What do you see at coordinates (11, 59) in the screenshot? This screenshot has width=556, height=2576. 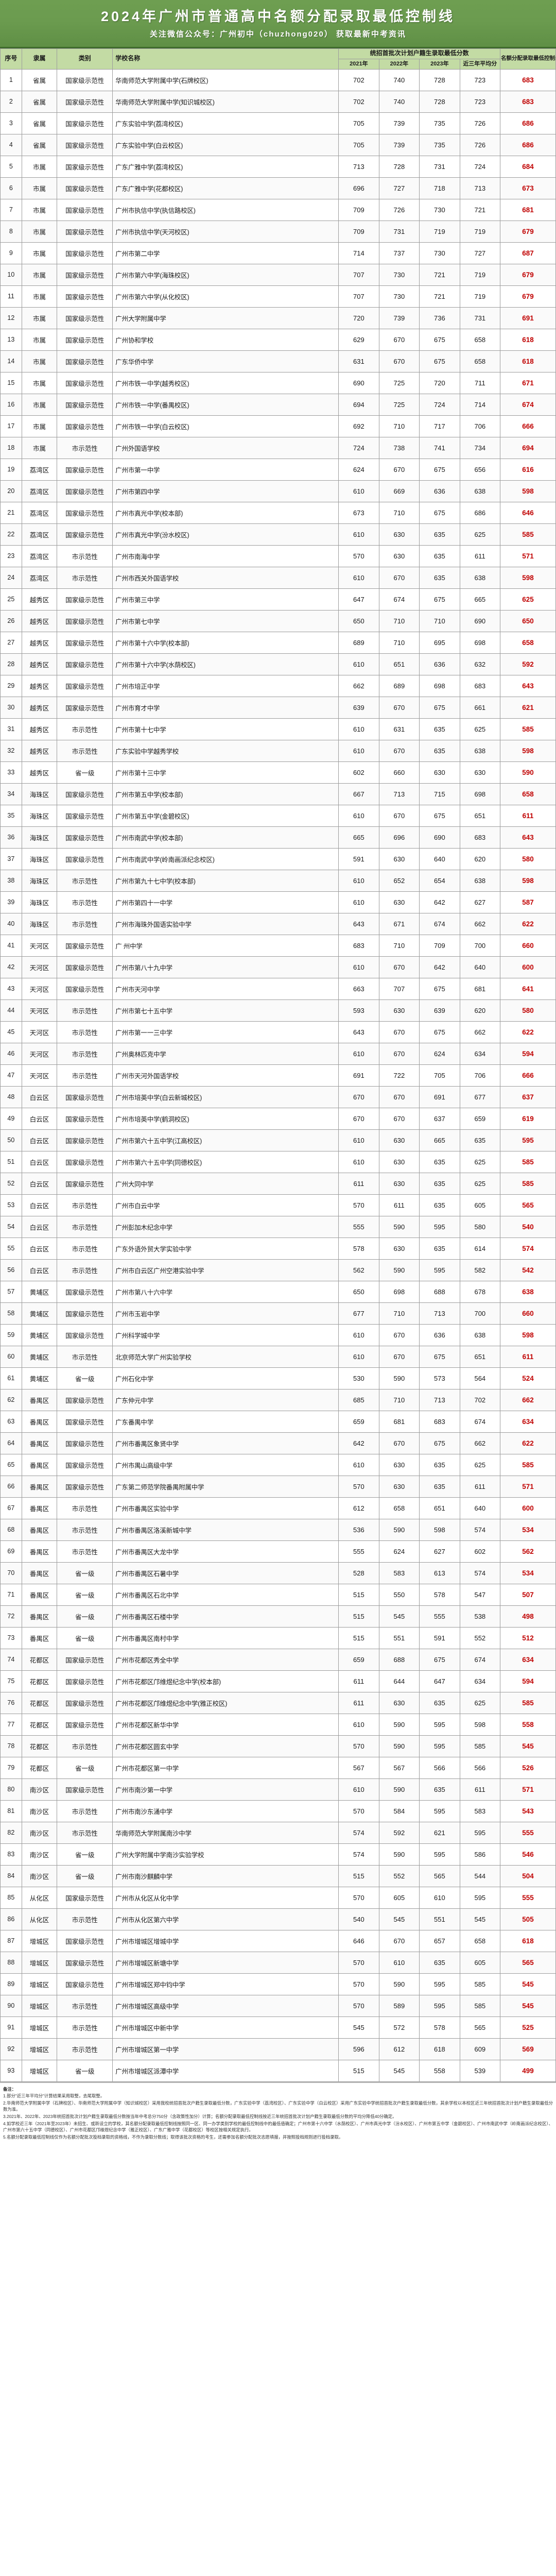 I see `col-header-no: 序号` at bounding box center [11, 59].